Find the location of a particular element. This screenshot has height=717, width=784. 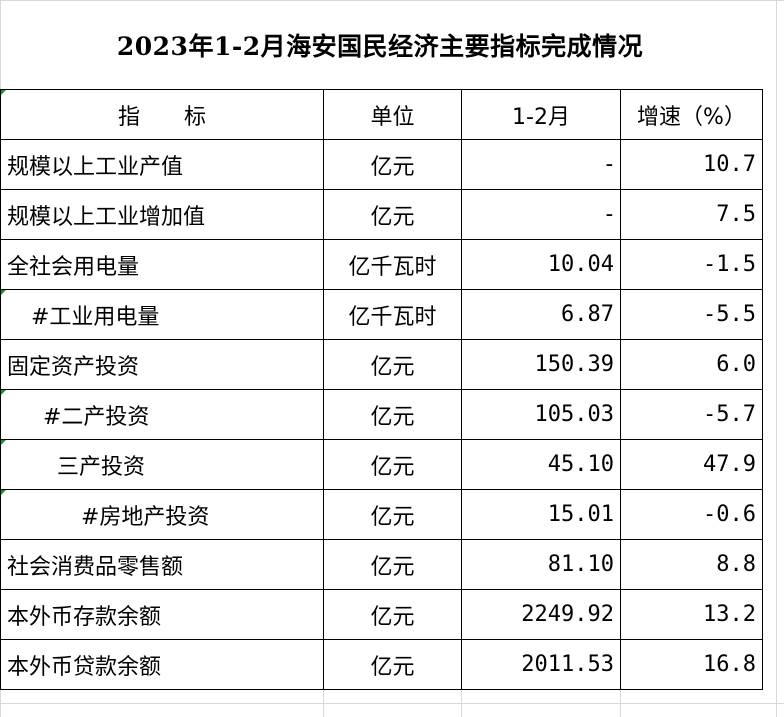

growth-cell: 8.8 is located at coordinates (691, 564).